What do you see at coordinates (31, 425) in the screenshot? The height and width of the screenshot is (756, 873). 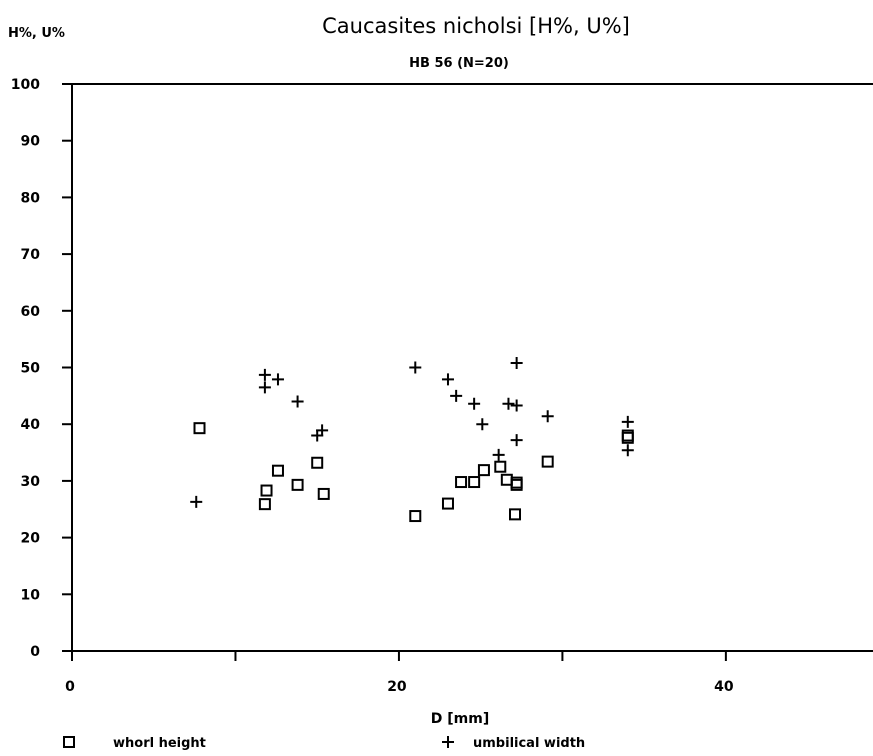 I see `y-tick-label: 40` at bounding box center [31, 425].